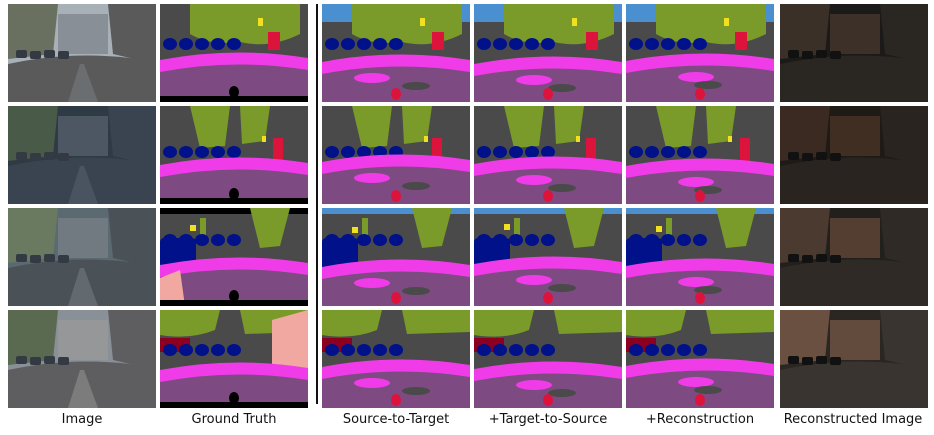 Image resolution: width=934 pixels, height=435 pixels. What do you see at coordinates (82, 419) in the screenshot?
I see `caption-image: Image` at bounding box center [82, 419].